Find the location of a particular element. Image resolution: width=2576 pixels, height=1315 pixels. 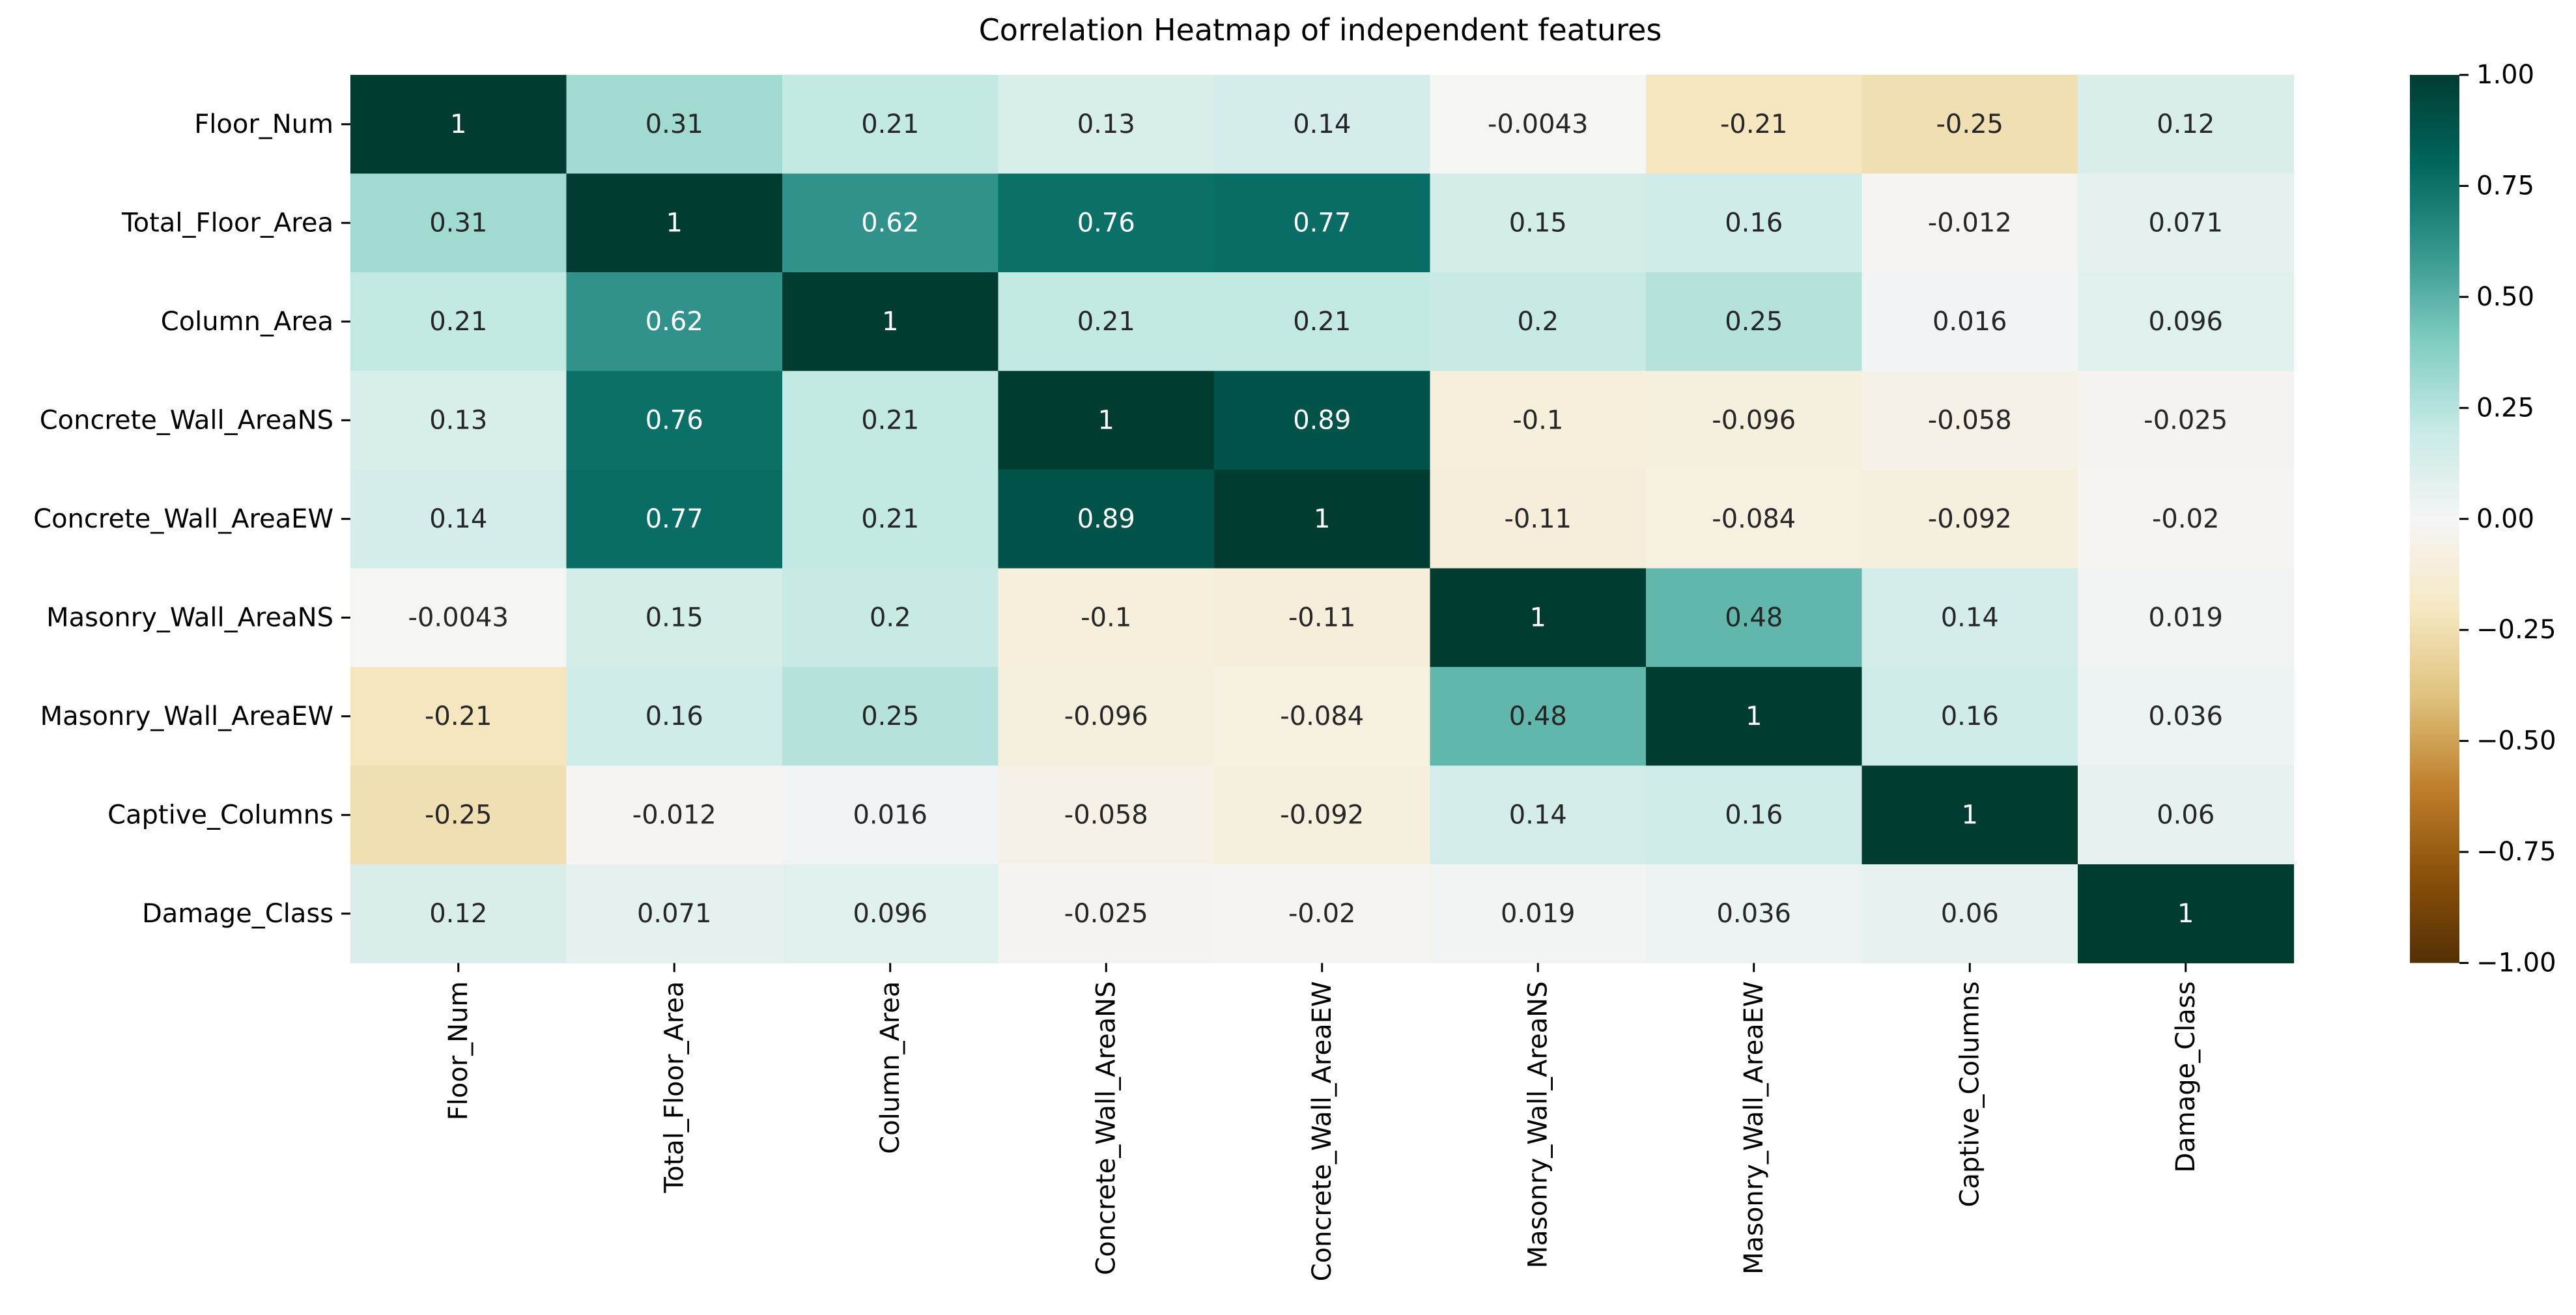

heatmap-cell-r7-c4 is located at coordinates (1322, 815).